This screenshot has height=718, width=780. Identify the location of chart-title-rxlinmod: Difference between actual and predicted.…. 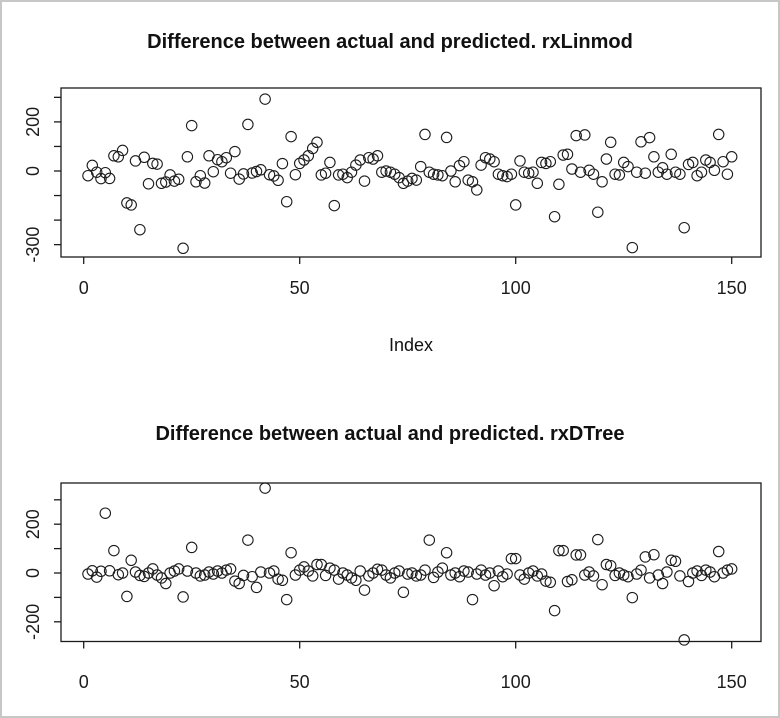
(390, 42).